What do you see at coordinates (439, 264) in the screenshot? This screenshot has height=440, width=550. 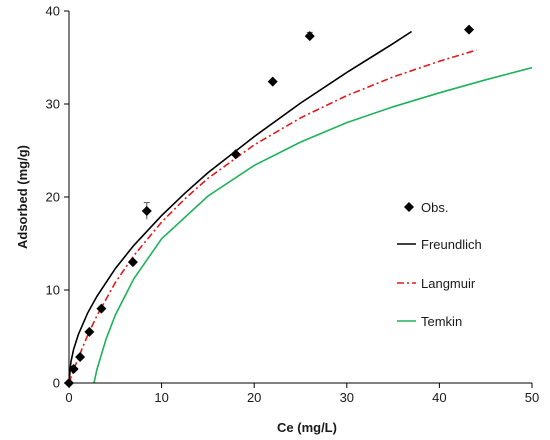 I see `legend: Obs. Freundlich Langmuir Temkin` at bounding box center [439, 264].